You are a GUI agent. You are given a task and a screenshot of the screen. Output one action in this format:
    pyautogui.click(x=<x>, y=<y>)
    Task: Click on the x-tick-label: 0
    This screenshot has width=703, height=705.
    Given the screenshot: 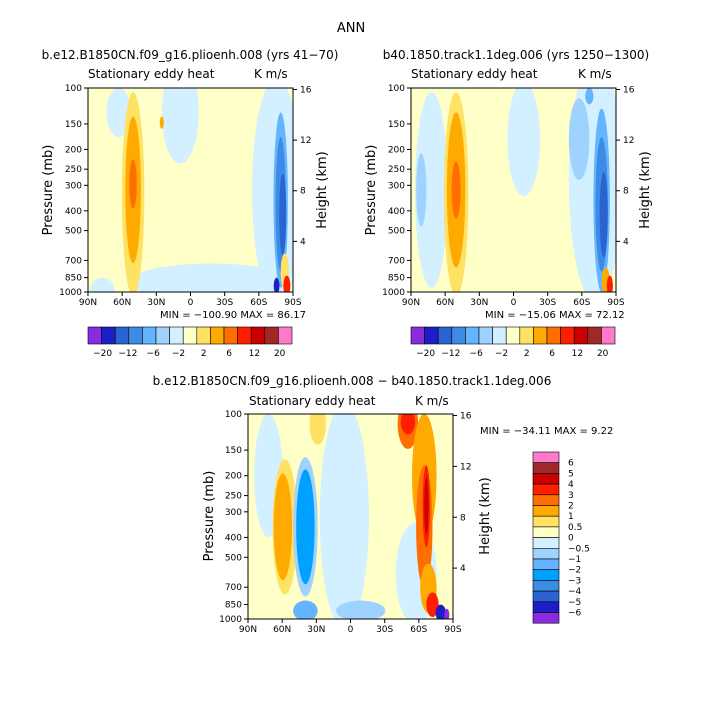 What is the action you would take?
    pyautogui.click(x=514, y=303)
    